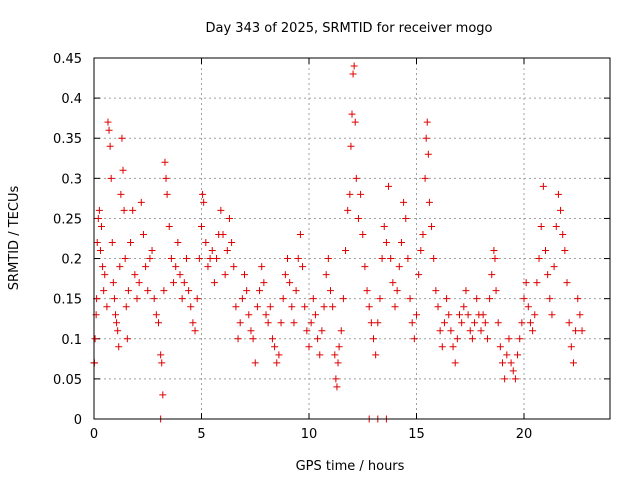 This screenshot has width=640, height=480. Describe the element at coordinates (71, 179) in the screenshot. I see `y-tick-label: 0.3` at that location.